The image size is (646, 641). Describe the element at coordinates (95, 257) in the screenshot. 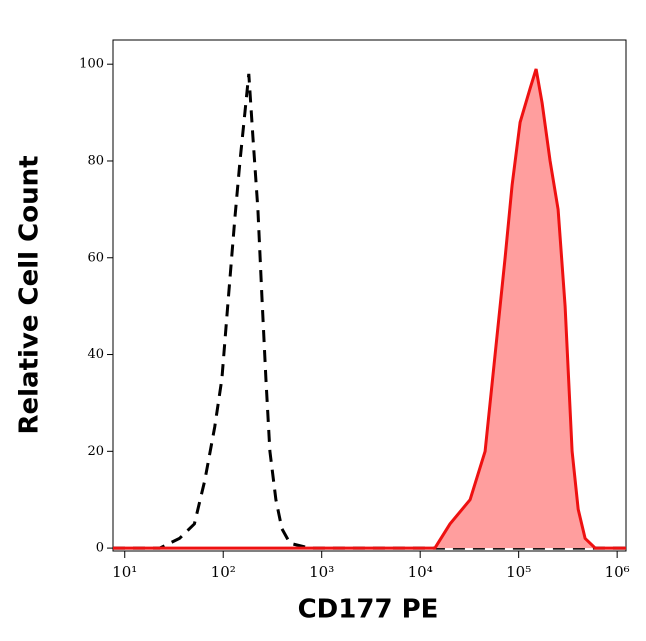

I see `y-tick-label: 60` at that location.